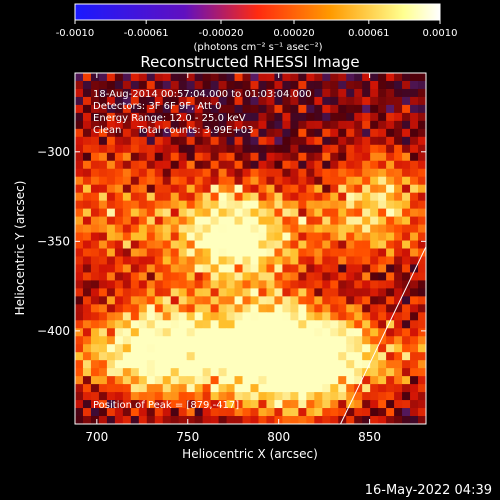 The width and height of the screenshot is (500, 500). I want to click on colorbar-tick-label: -0.00061, so click(146, 33).